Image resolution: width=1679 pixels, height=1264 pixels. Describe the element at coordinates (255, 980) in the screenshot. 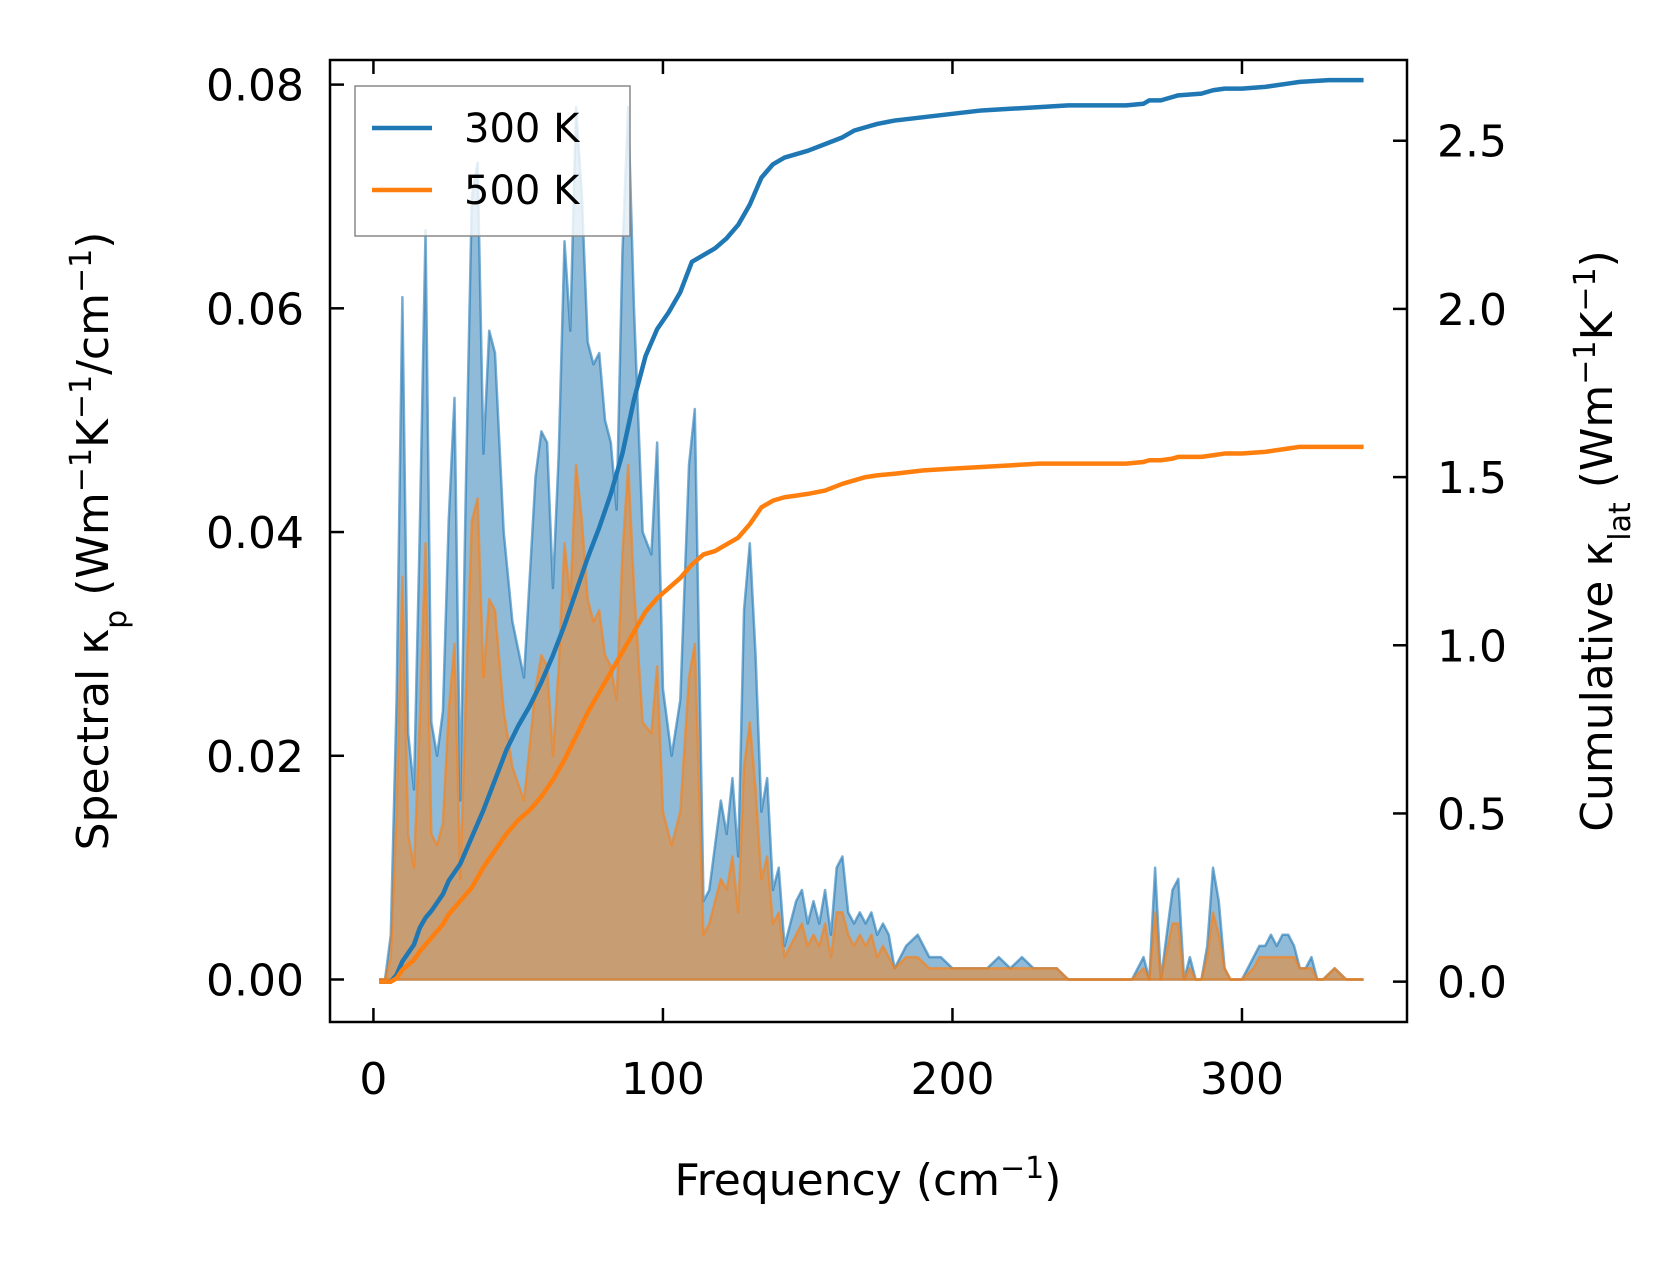

I see `y-left-tick-label: 0.00` at that location.